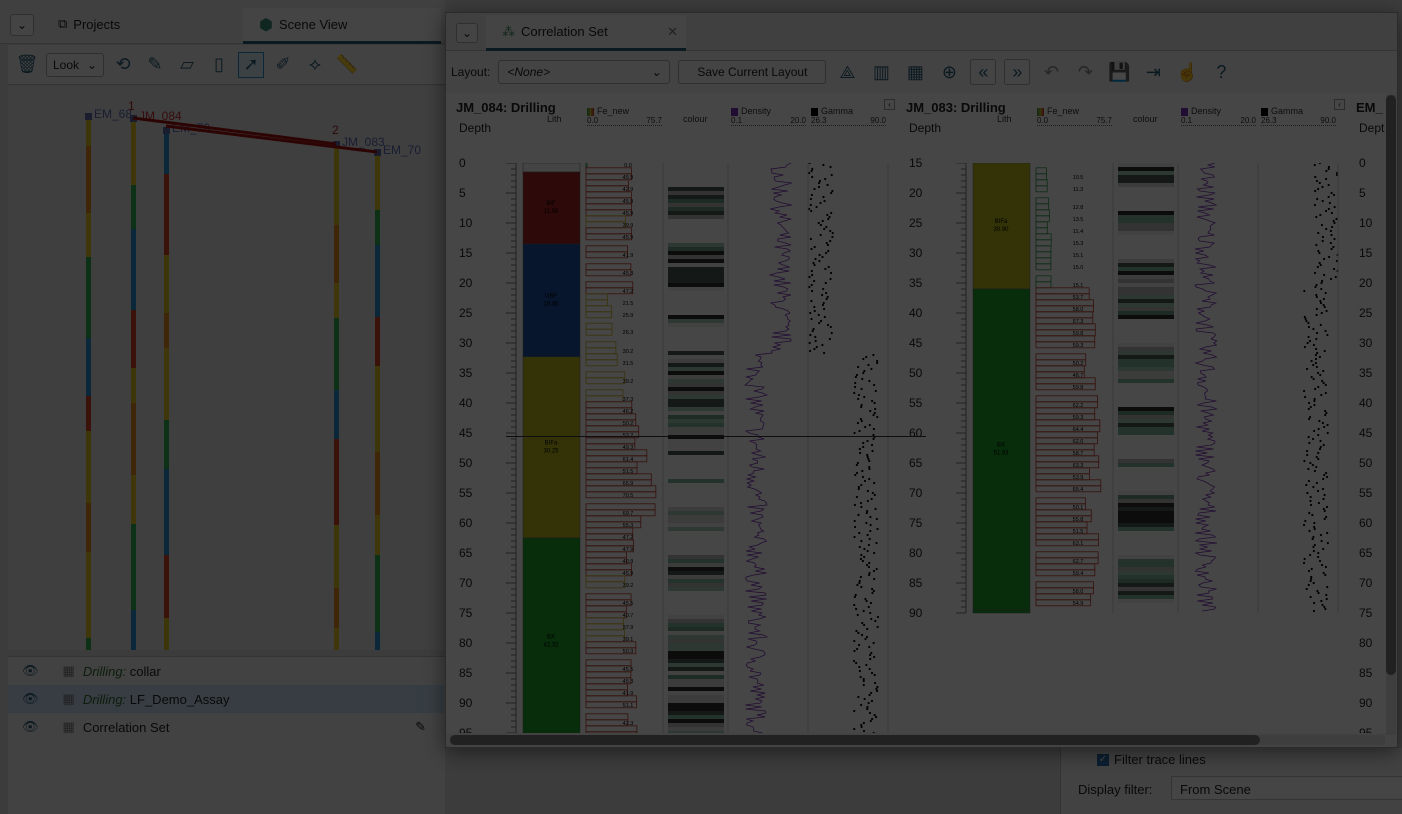 The height and width of the screenshot is (814, 1402). Describe the element at coordinates (584, 72) in the screenshot. I see `layout-dropdown: <None> ⌄` at that location.